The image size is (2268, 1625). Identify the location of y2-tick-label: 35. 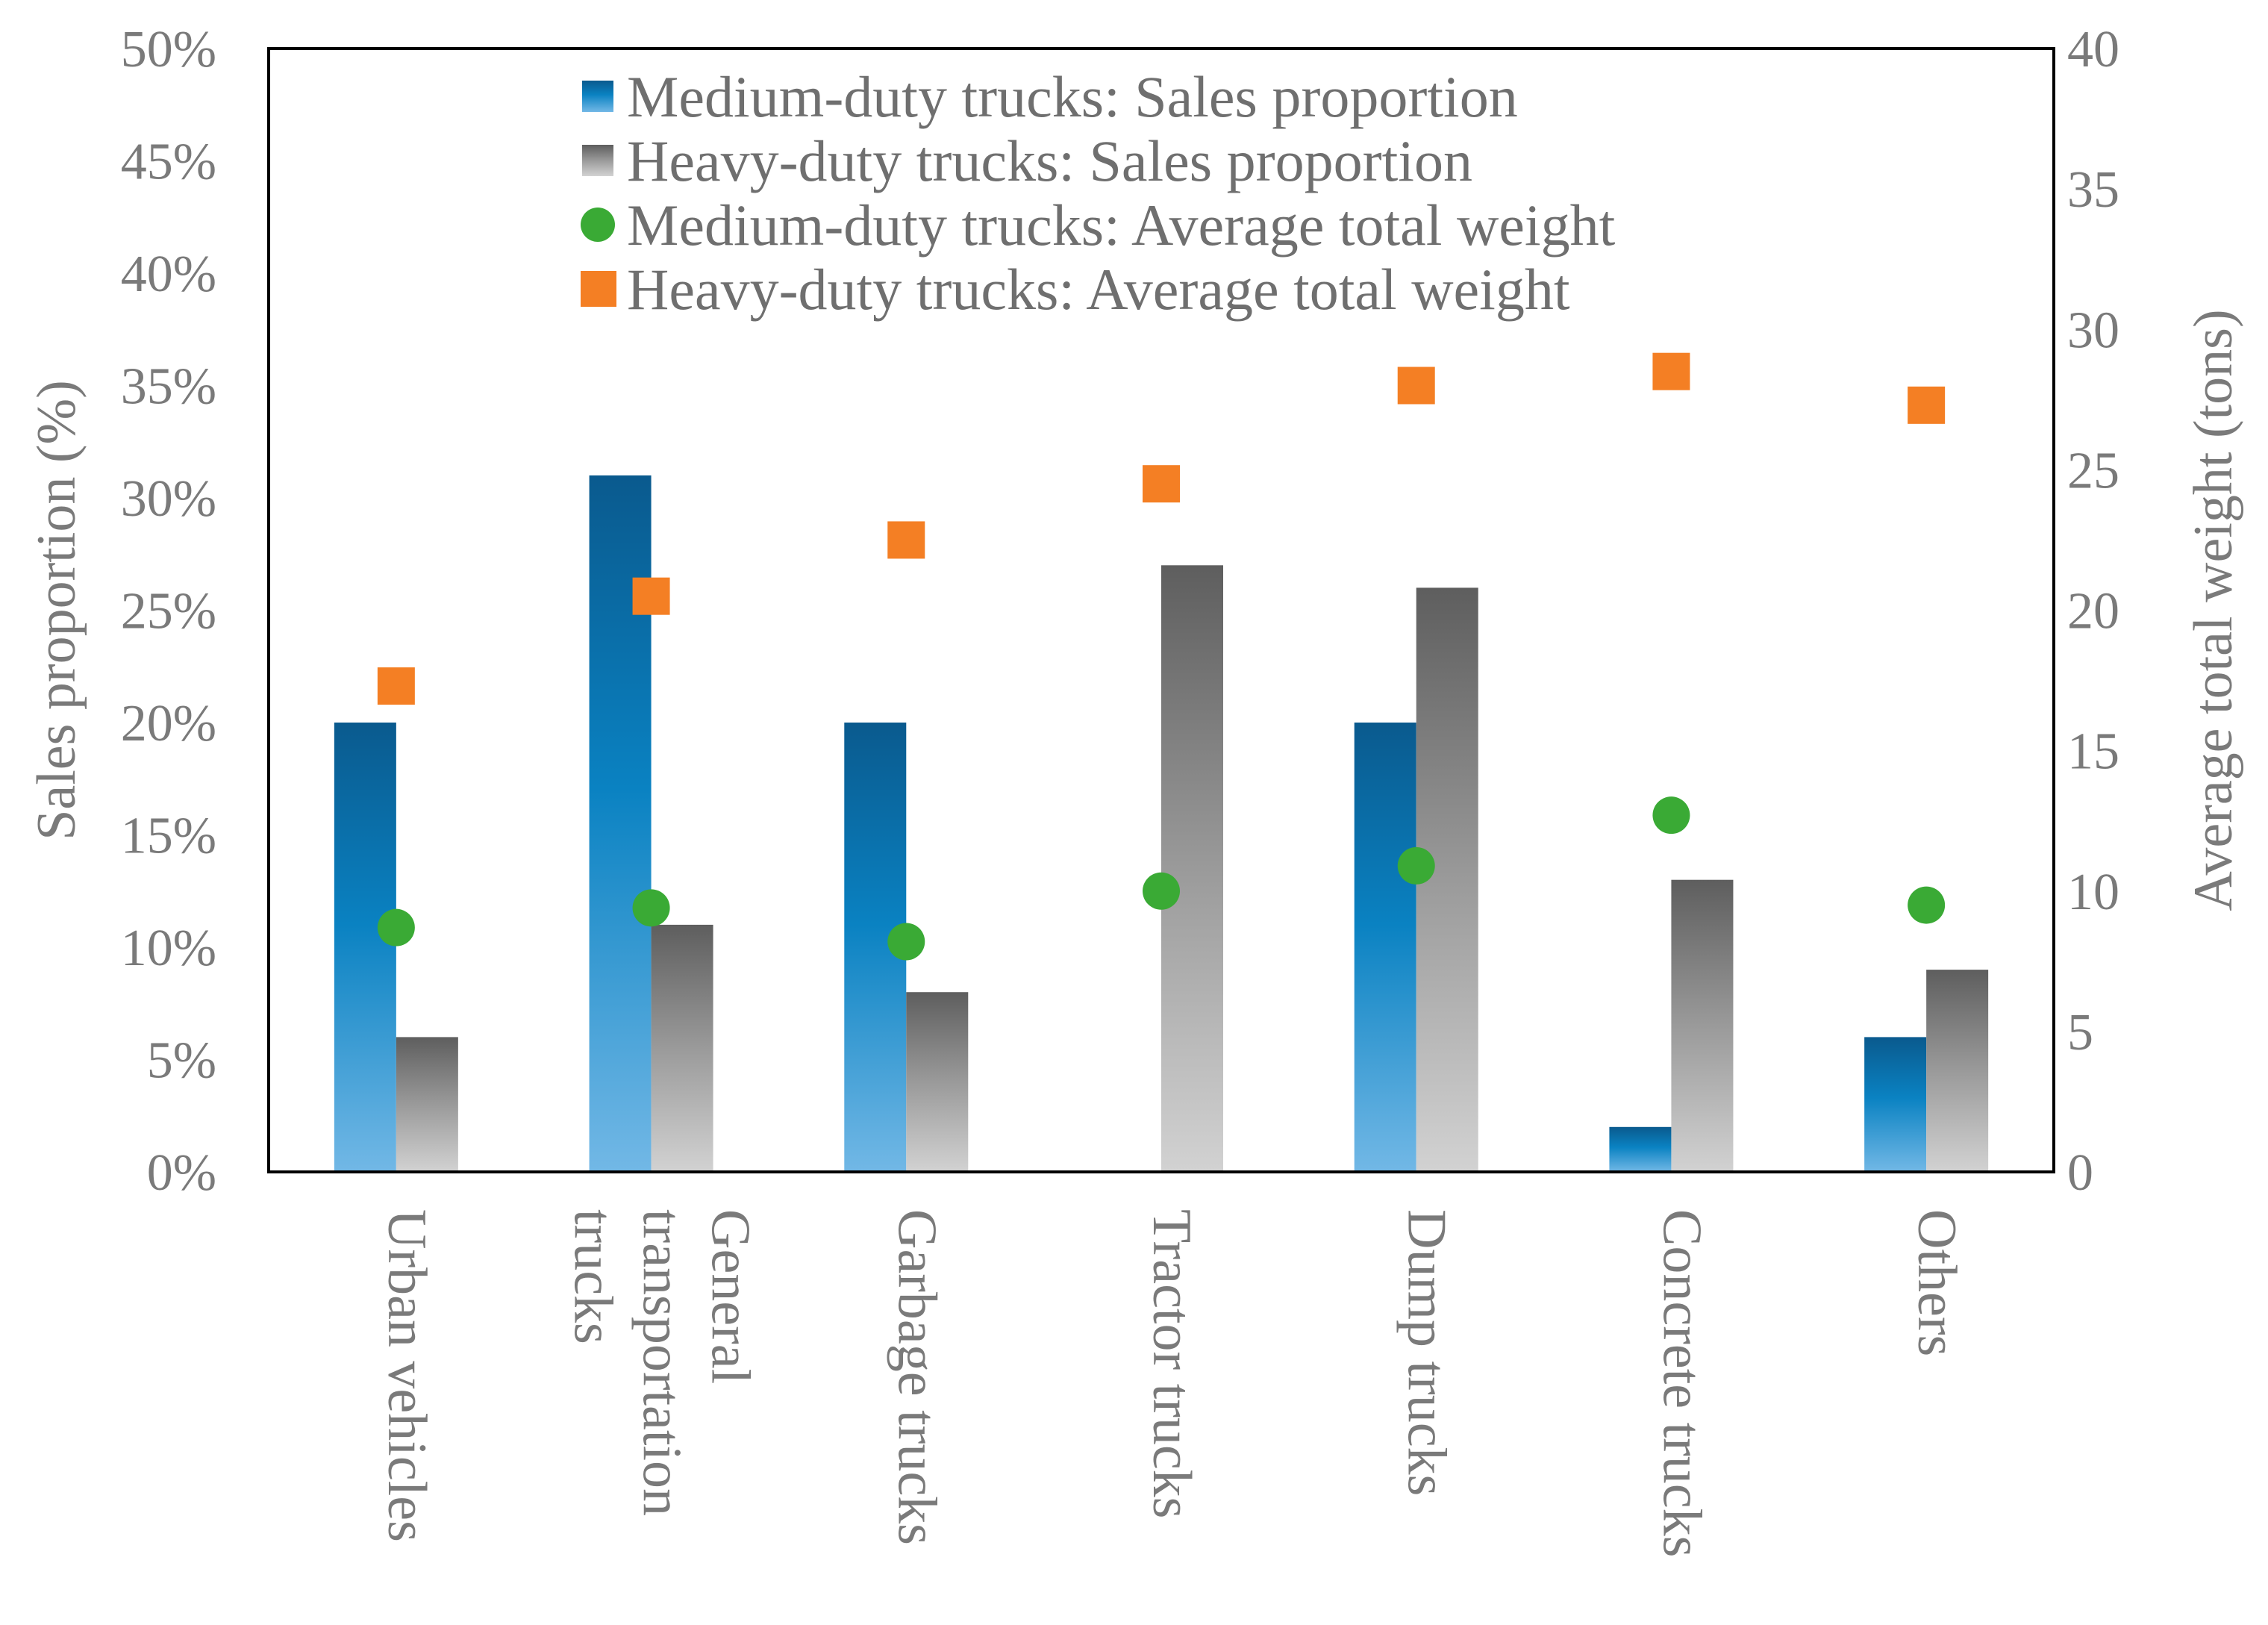
(2093, 190).